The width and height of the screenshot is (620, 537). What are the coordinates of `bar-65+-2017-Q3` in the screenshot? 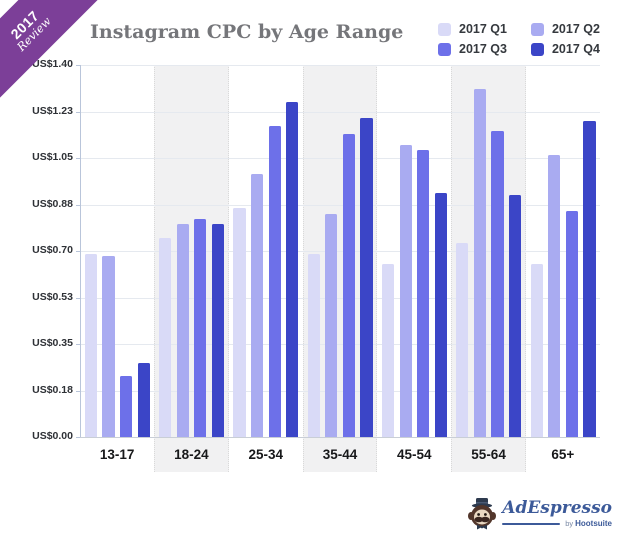 It's located at (571, 324).